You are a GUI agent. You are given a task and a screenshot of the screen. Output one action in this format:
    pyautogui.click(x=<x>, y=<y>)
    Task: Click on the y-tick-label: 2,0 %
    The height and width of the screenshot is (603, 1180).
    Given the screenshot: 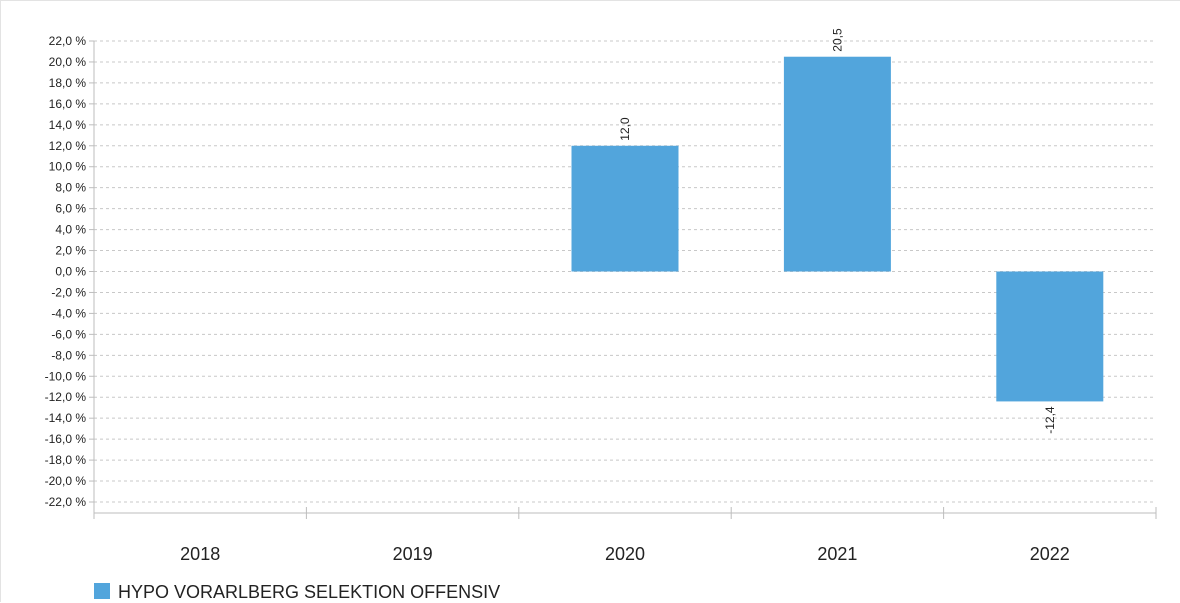 What is the action you would take?
    pyautogui.click(x=70, y=251)
    